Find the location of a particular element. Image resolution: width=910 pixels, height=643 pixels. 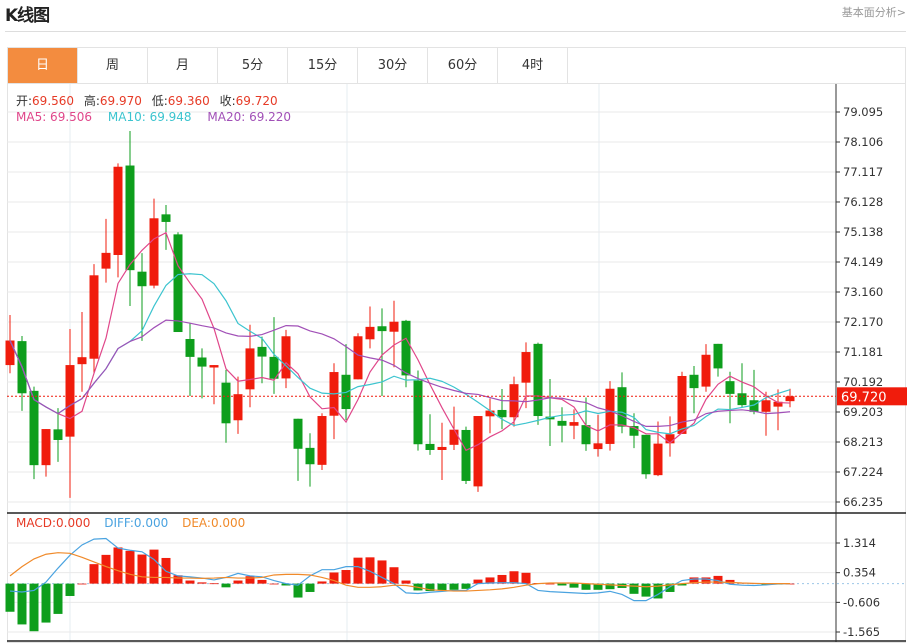

tab-15min: 15分 is located at coordinates (323, 65).